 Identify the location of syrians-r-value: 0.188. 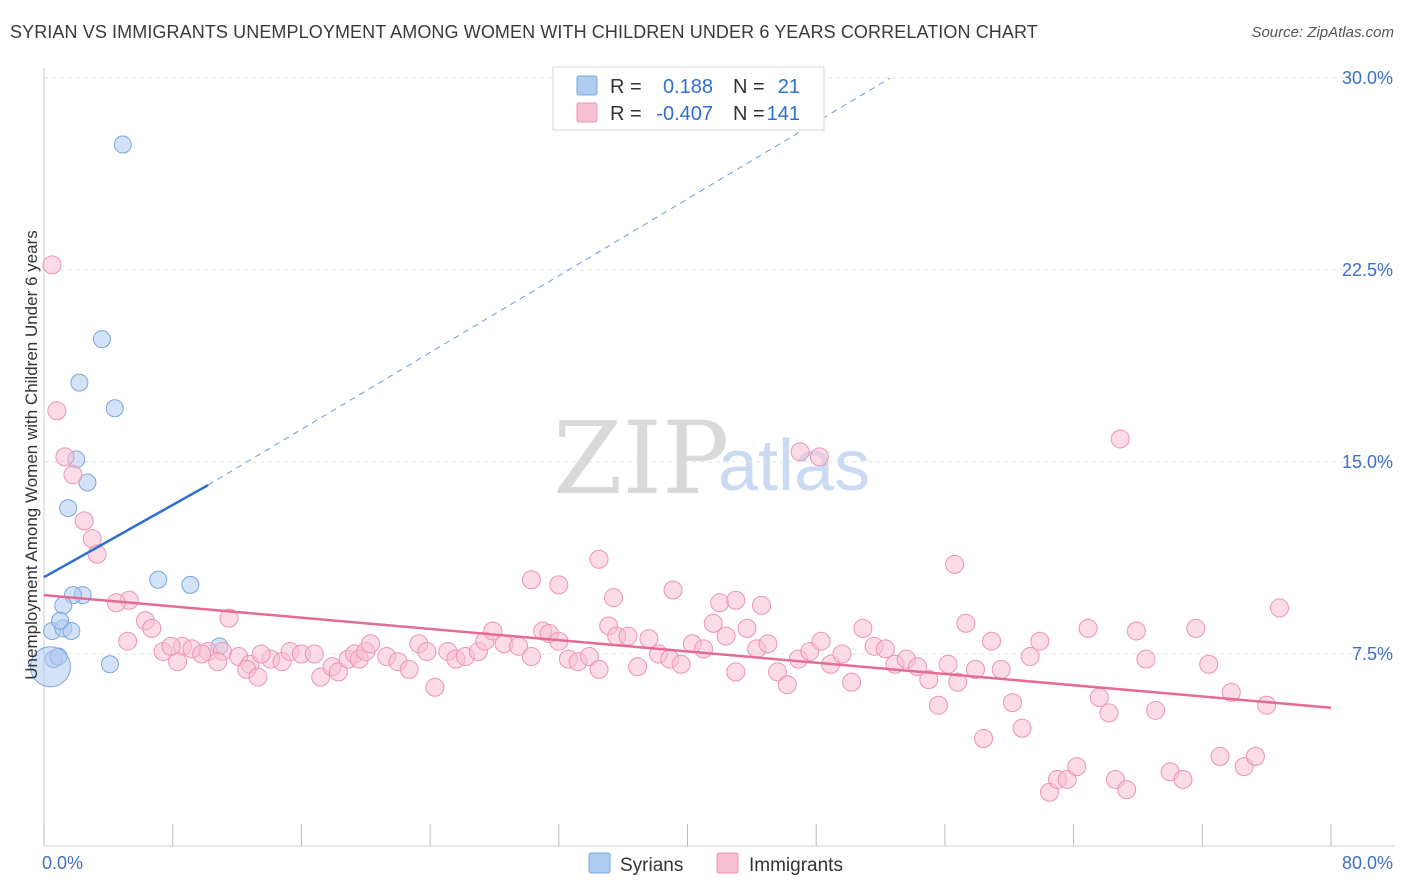
(688, 87).